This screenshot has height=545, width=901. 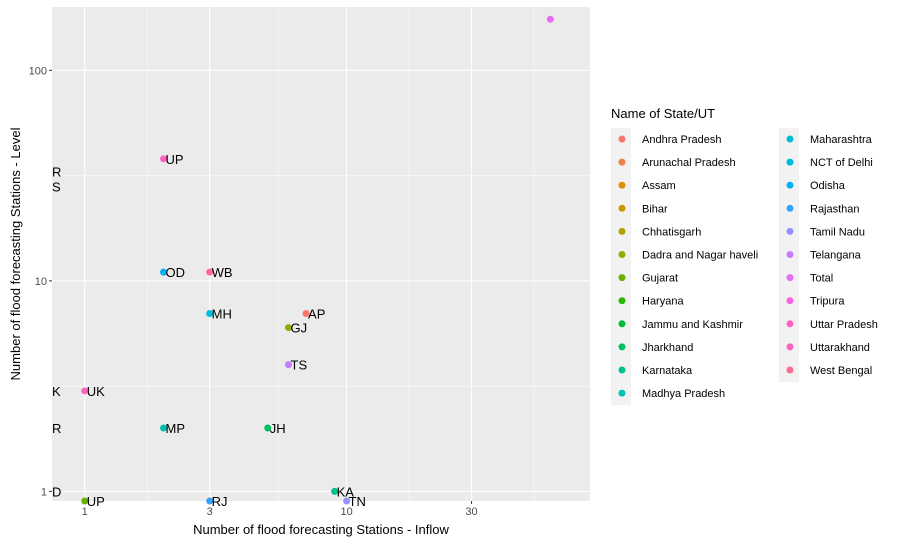 What do you see at coordinates (56, 391) in the screenshot?
I see `edge-point-label: K` at bounding box center [56, 391].